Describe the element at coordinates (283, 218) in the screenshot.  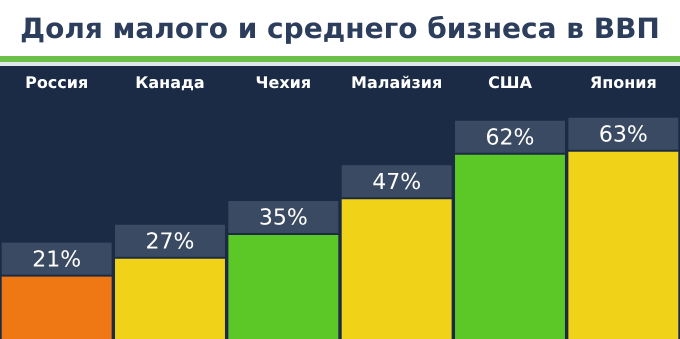
I see `data-label: 35%` at that location.